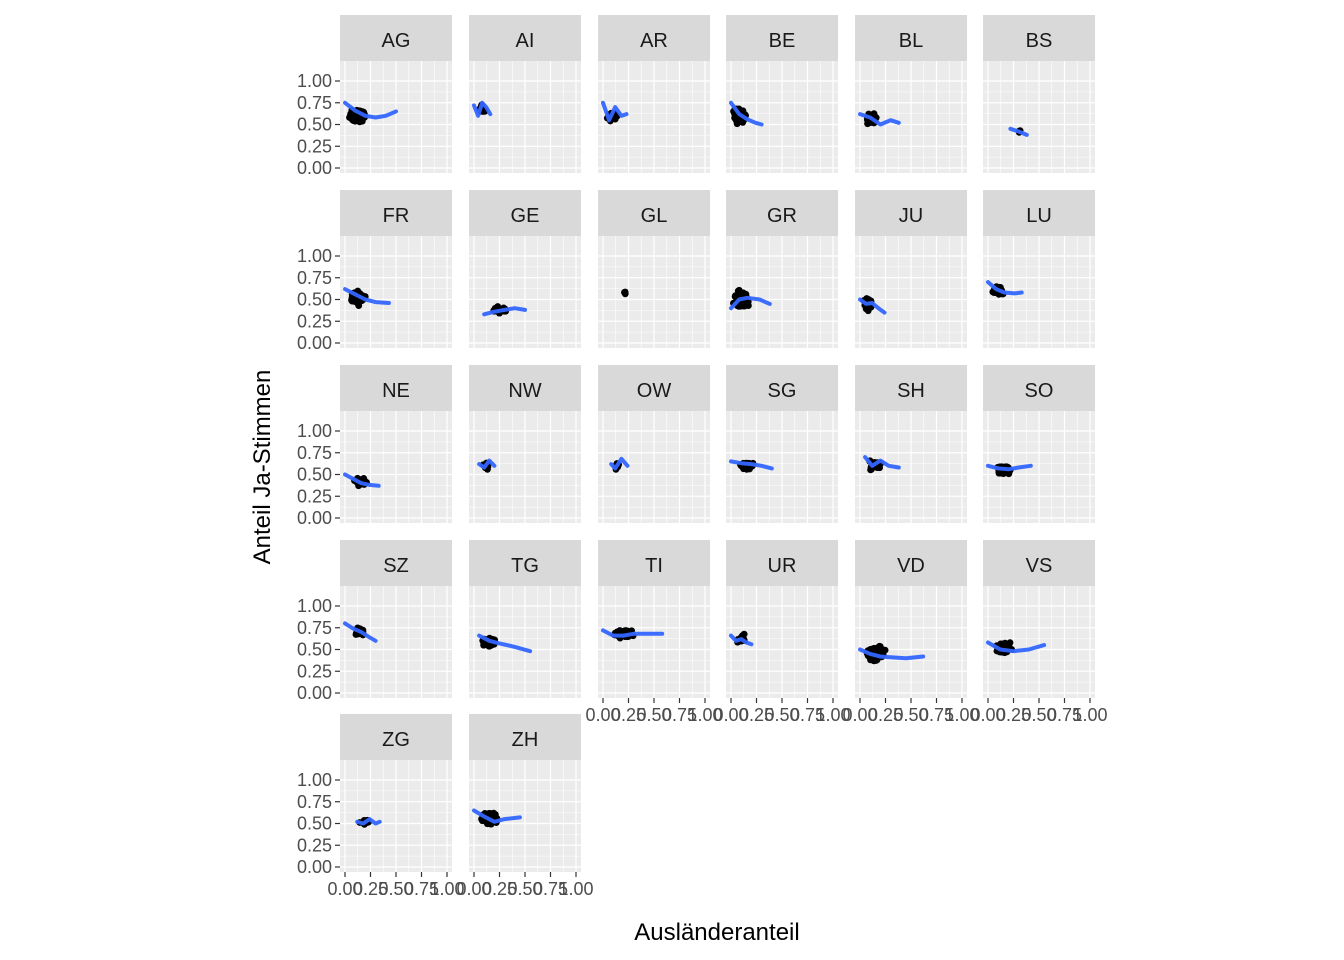 The image size is (1344, 960). What do you see at coordinates (525, 444) in the screenshot?
I see `facet-nw: NW` at bounding box center [525, 444].